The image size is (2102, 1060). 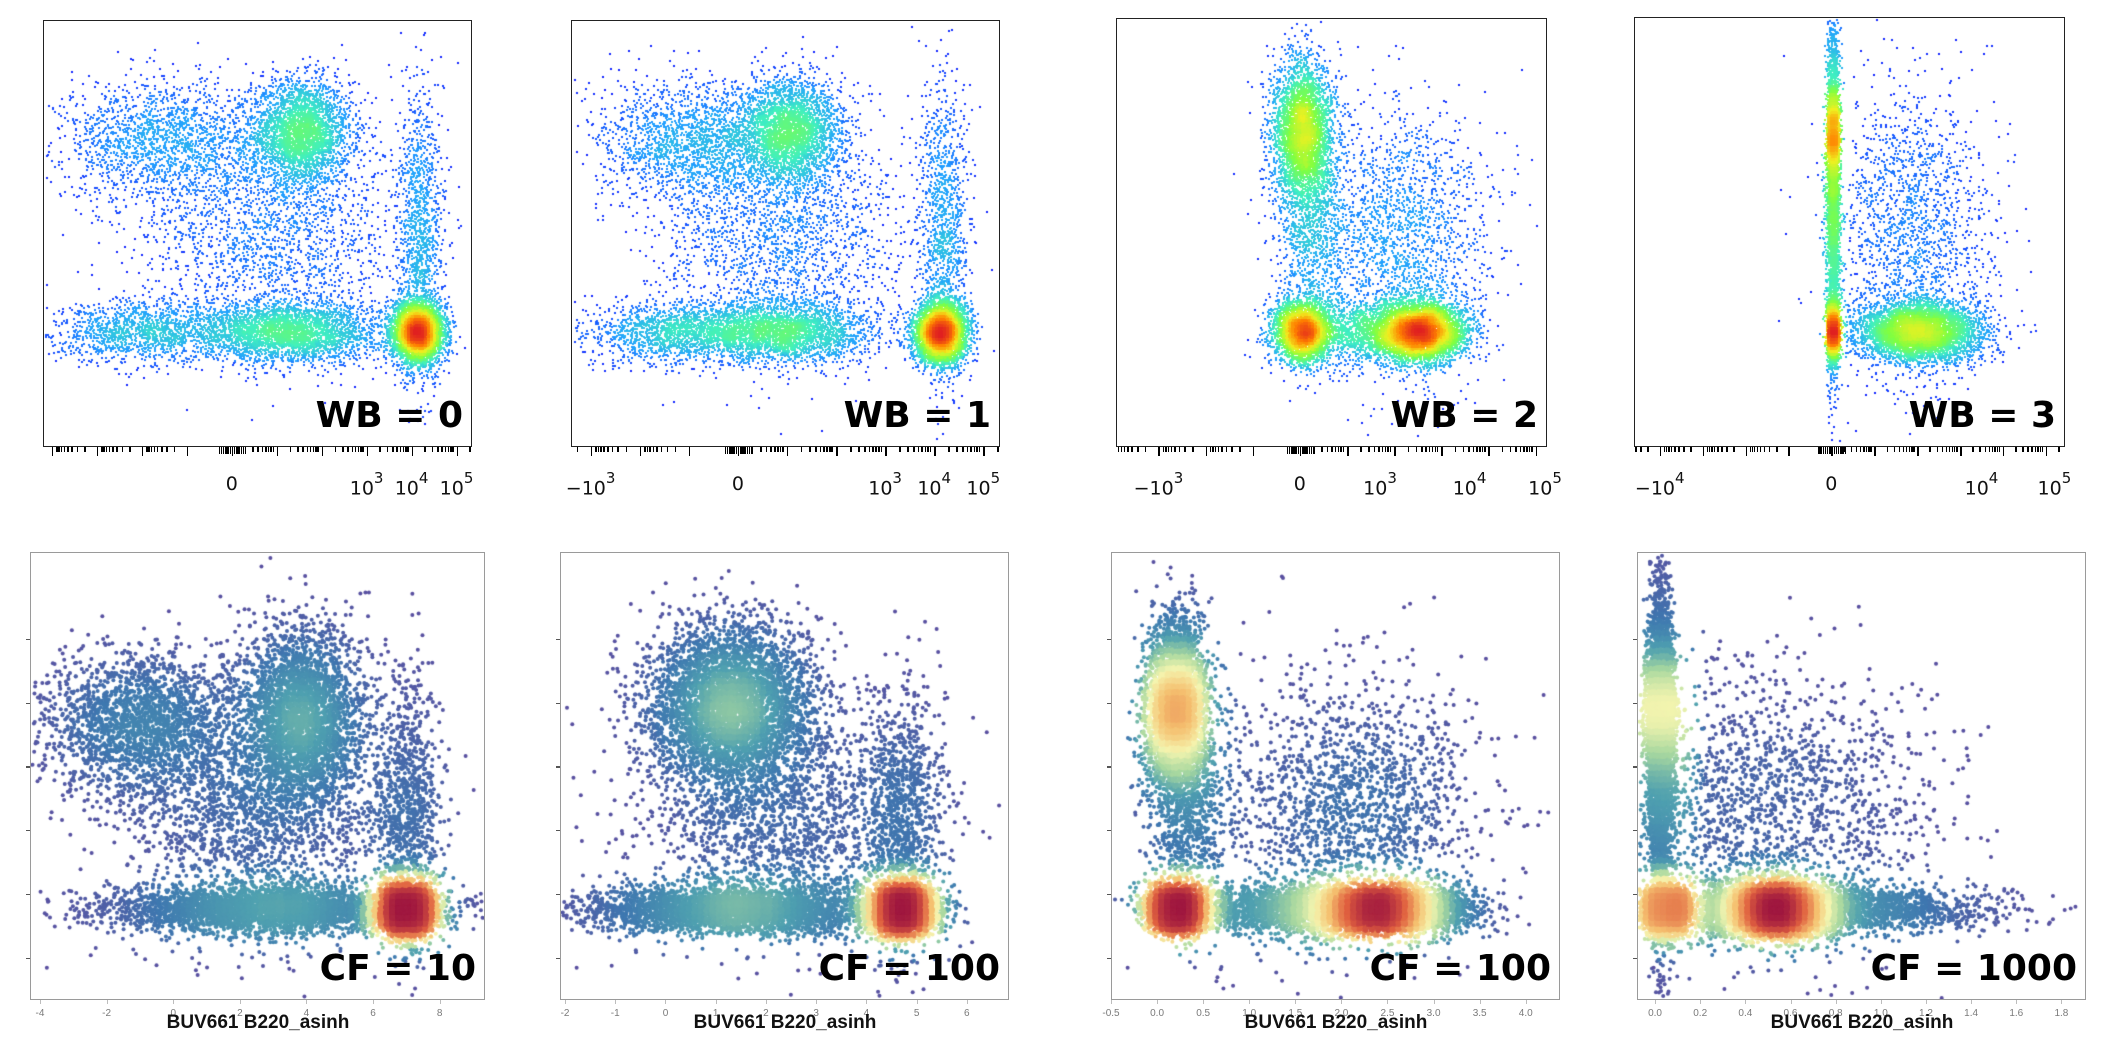 What do you see at coordinates (2061, 1013) in the screenshot?
I see `x-tick-label: 1.8` at bounding box center [2061, 1013].